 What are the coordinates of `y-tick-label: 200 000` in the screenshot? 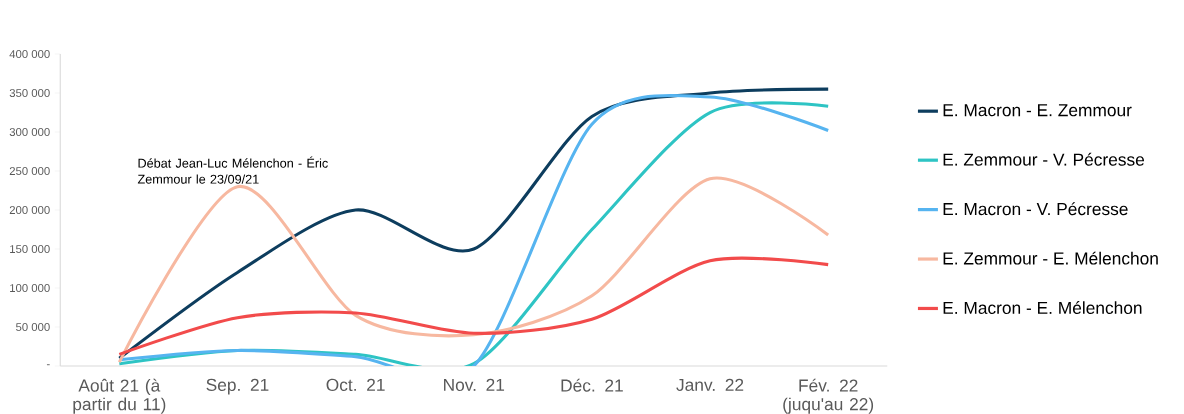 It's located at (29, 210).